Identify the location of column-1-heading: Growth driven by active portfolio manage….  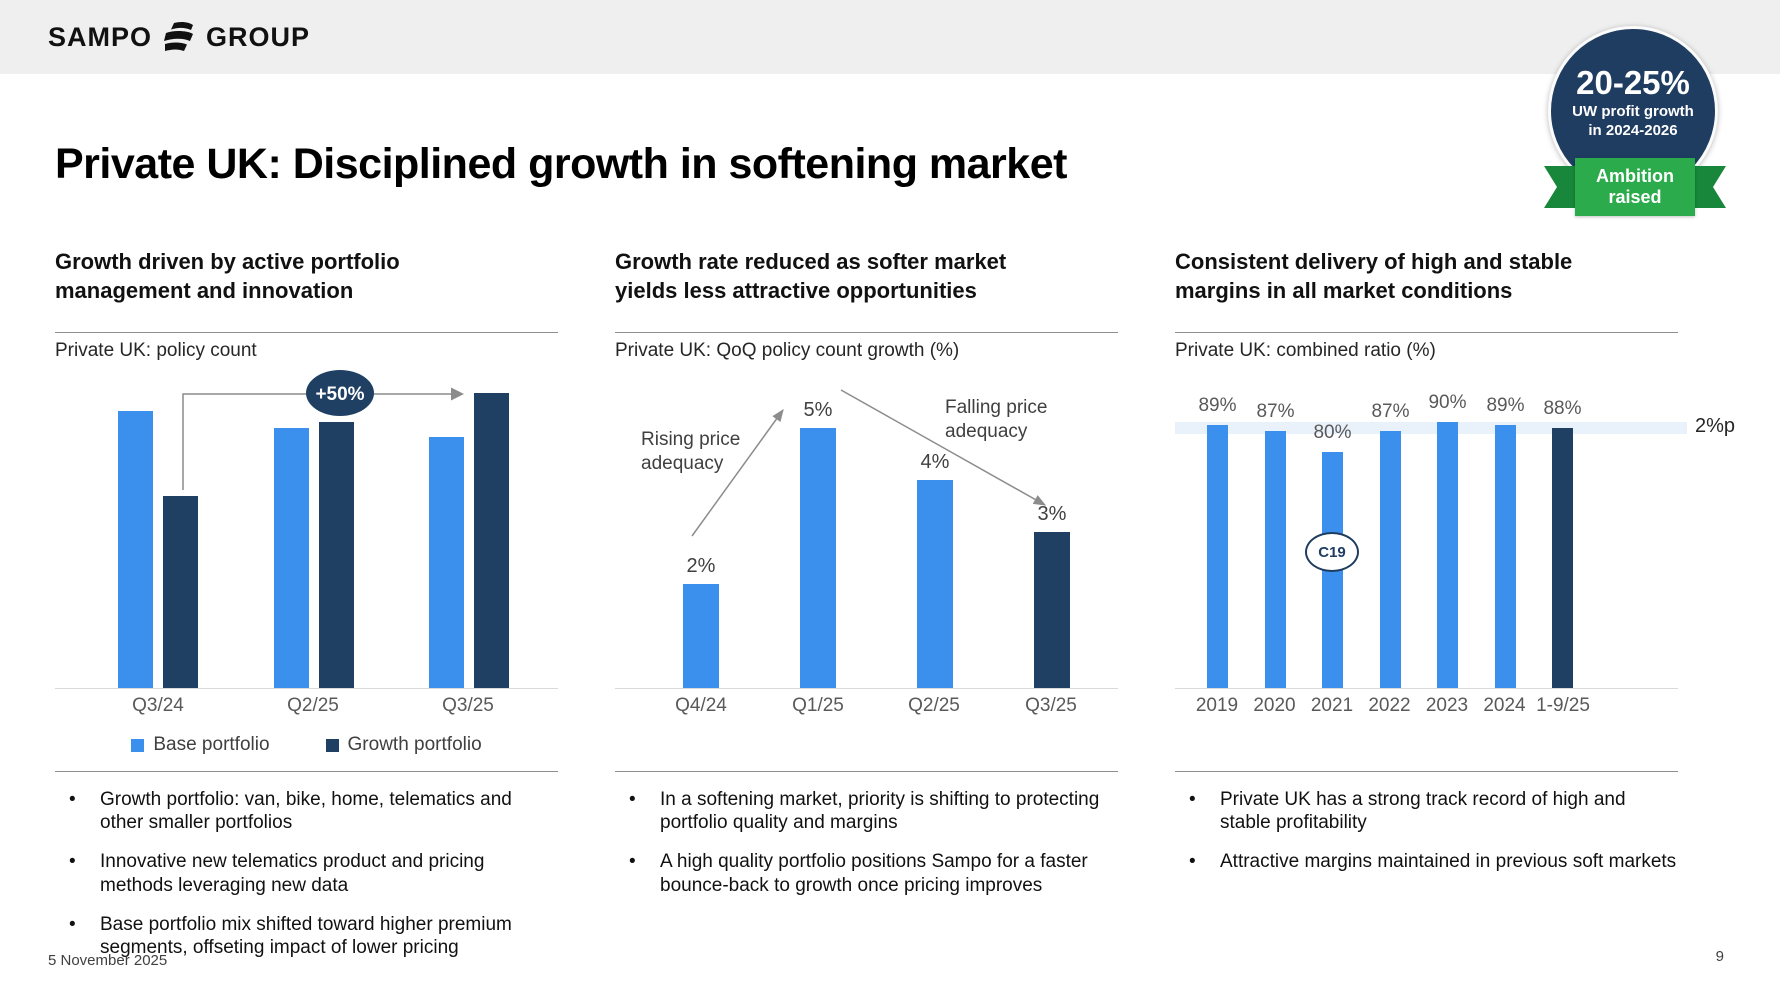
(227, 276).